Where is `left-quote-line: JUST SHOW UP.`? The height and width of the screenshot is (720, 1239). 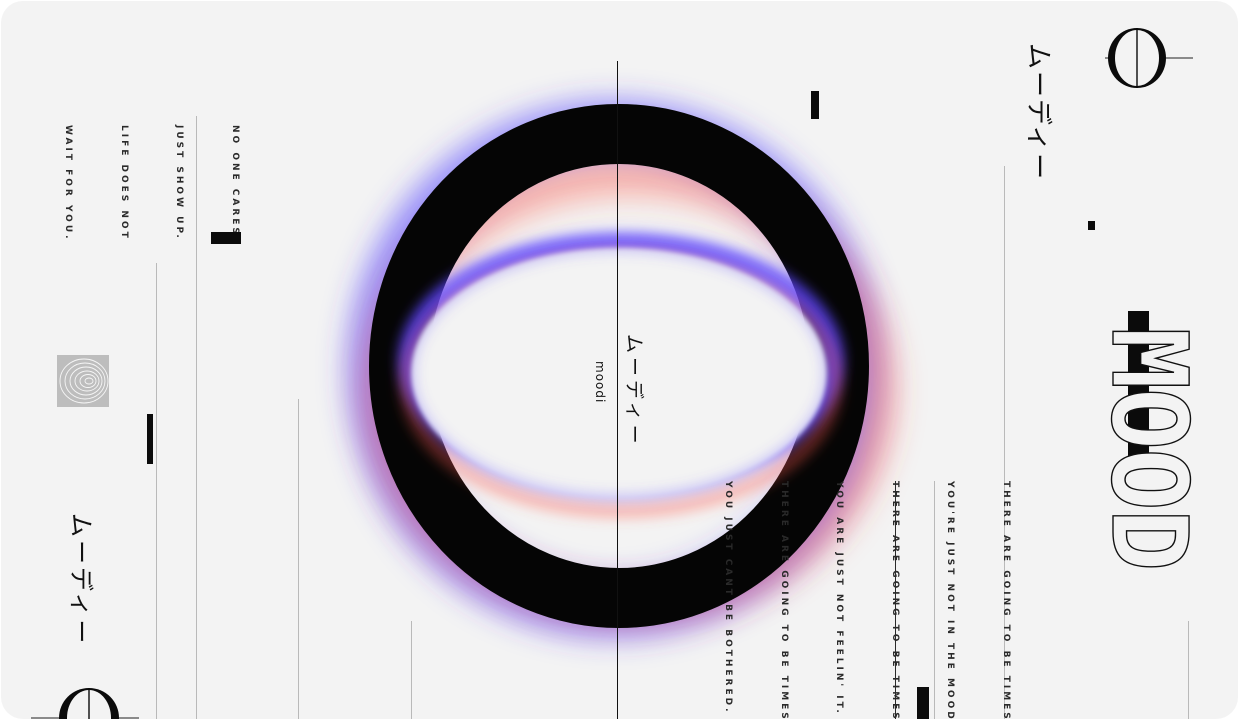
left-quote-line: JUST SHOW UP. is located at coordinates (179, 183).